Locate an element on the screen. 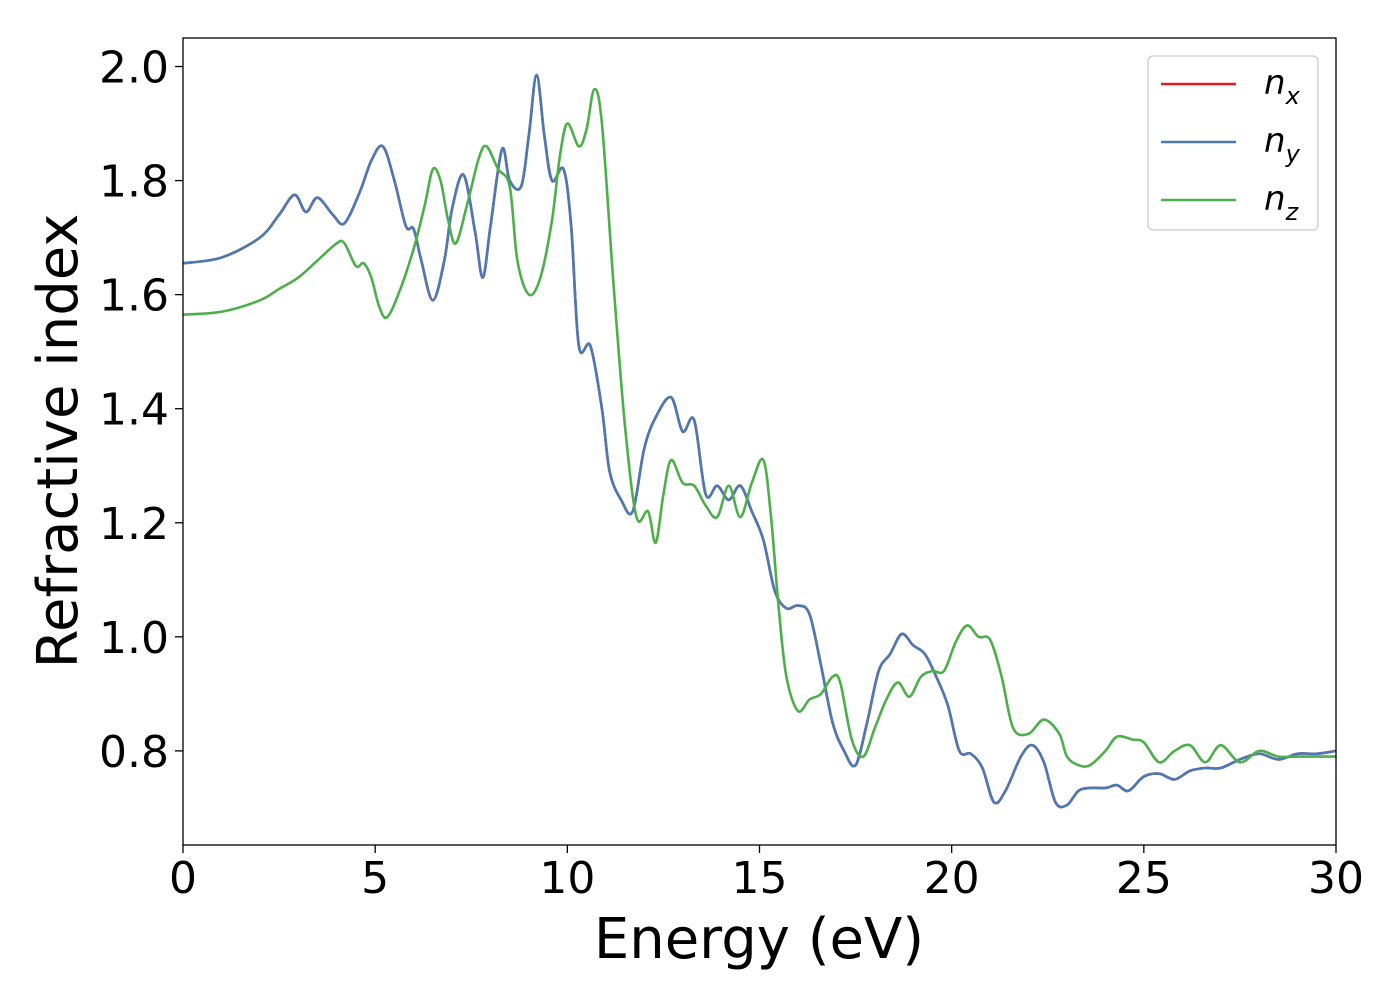 This screenshot has height=1000, width=1400. x-tick-label: 20 is located at coordinates (952, 878).